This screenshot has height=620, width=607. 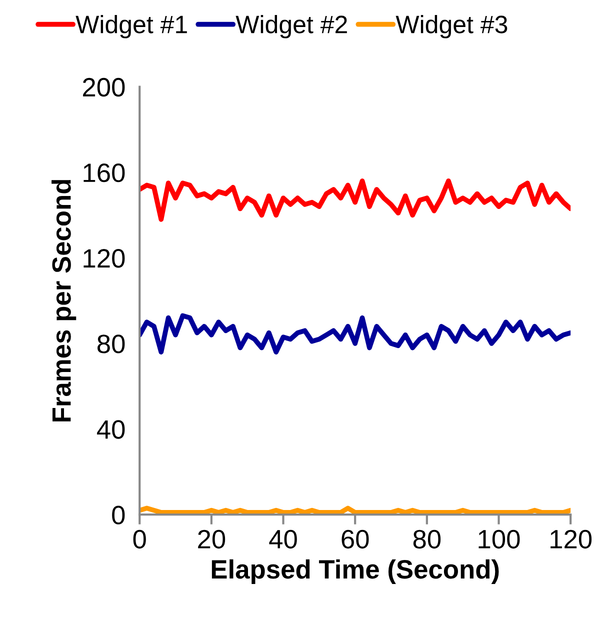 What do you see at coordinates (291, 26) in the screenshot?
I see `legend-label: Widget #2` at bounding box center [291, 26].